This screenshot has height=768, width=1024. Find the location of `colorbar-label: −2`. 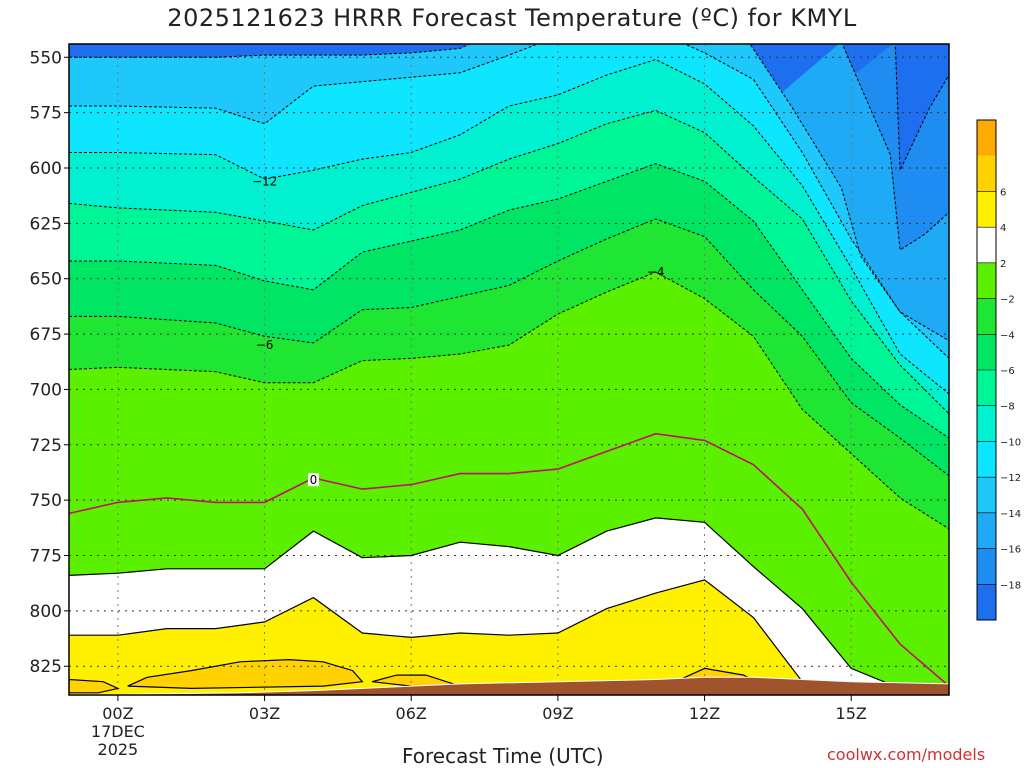

colorbar-label: −2 is located at coordinates (1007, 300).